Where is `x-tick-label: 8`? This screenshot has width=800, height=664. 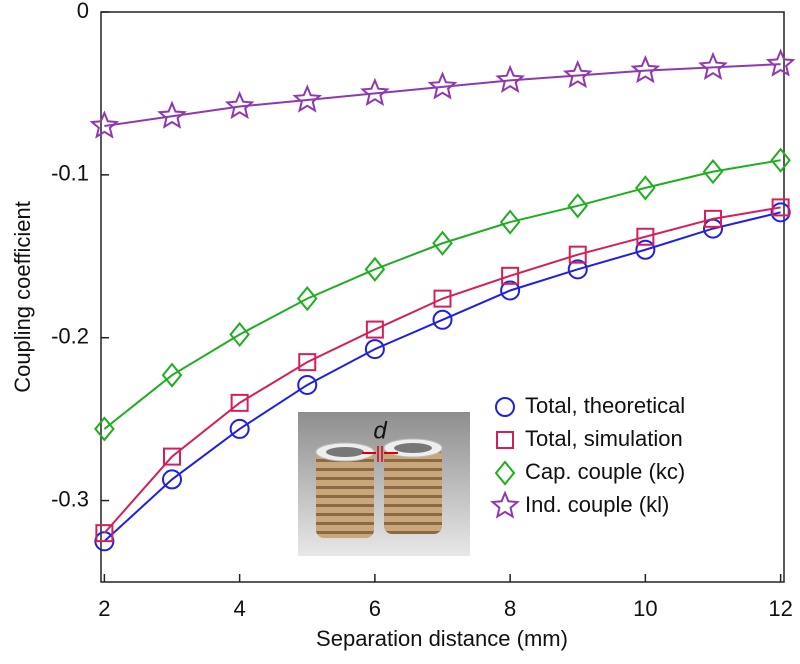
x-tick-label: 8 is located at coordinates (510, 608).